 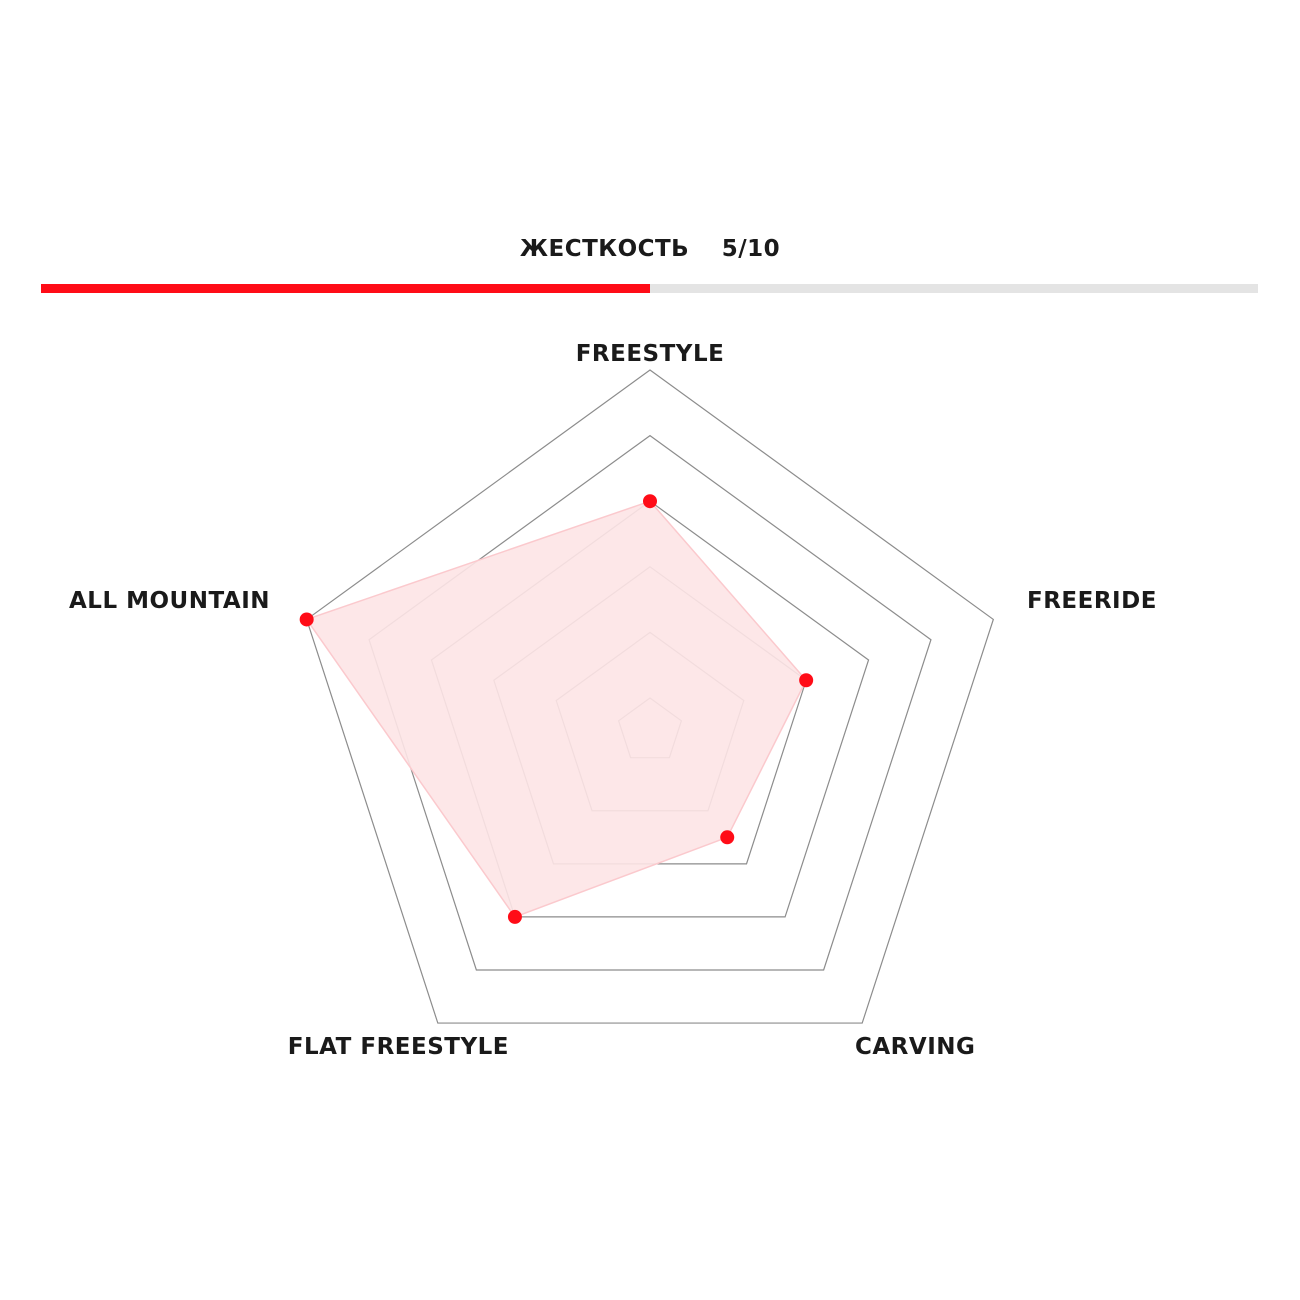 I want to click on data-point-flat-freestyle, so click(x=514, y=916).